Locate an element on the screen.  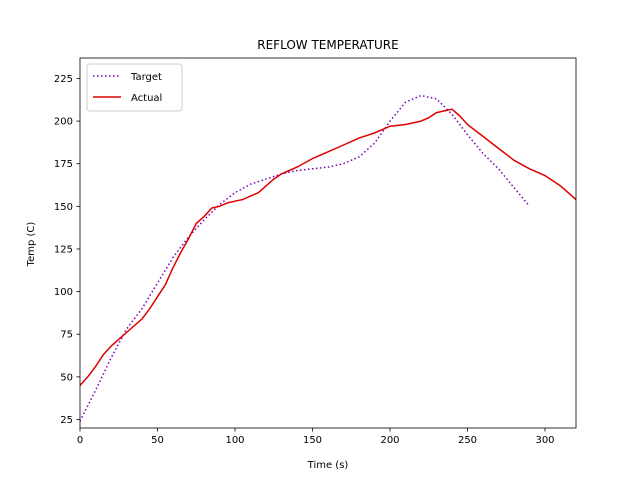
x-tick-label: 150 is located at coordinates (312, 440).